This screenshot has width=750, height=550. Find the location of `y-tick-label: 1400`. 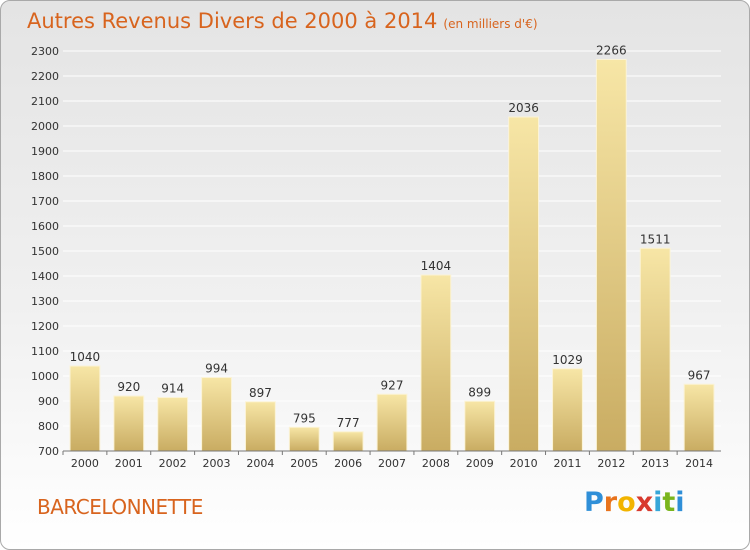

y-tick-label: 1400 is located at coordinates (45, 276).